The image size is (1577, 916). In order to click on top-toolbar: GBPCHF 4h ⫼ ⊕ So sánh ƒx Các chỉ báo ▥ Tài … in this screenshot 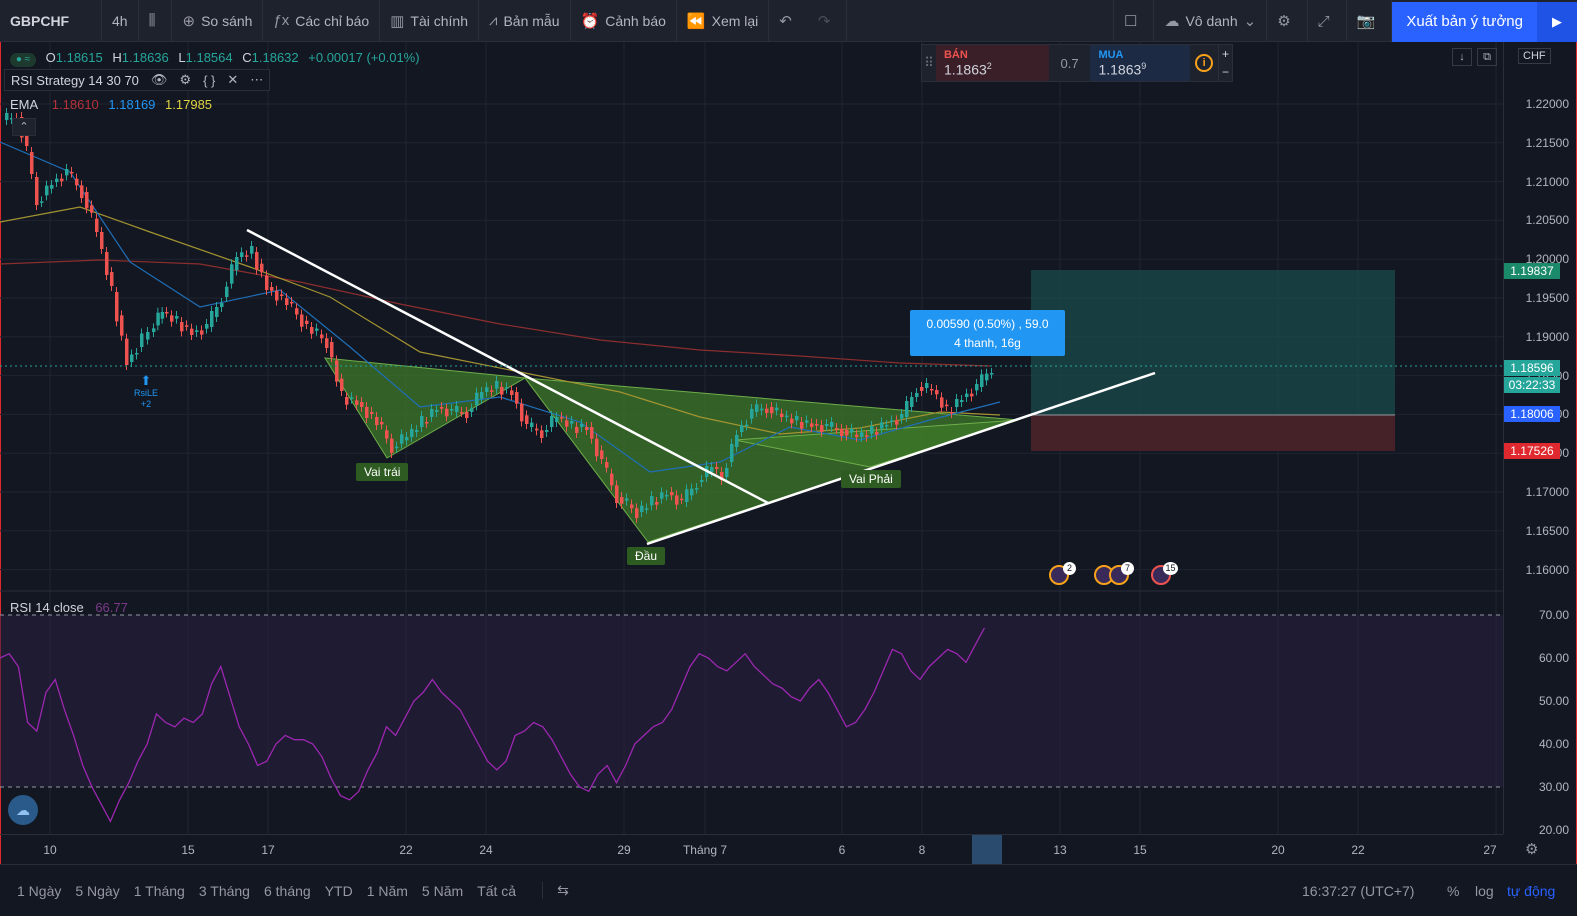, I will do `click(788, 21)`.